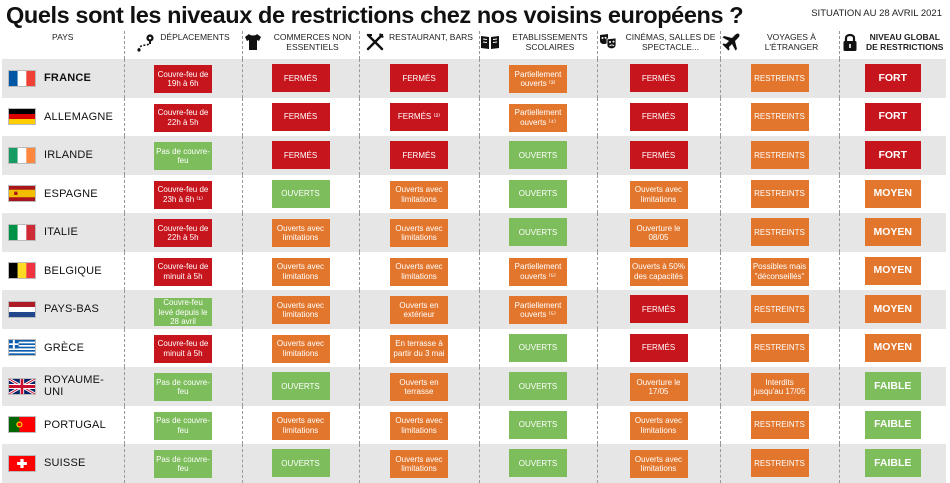 The height and width of the screenshot is (483, 950). What do you see at coordinates (849, 42) in the screenshot?
I see `padlock-icon` at bounding box center [849, 42].